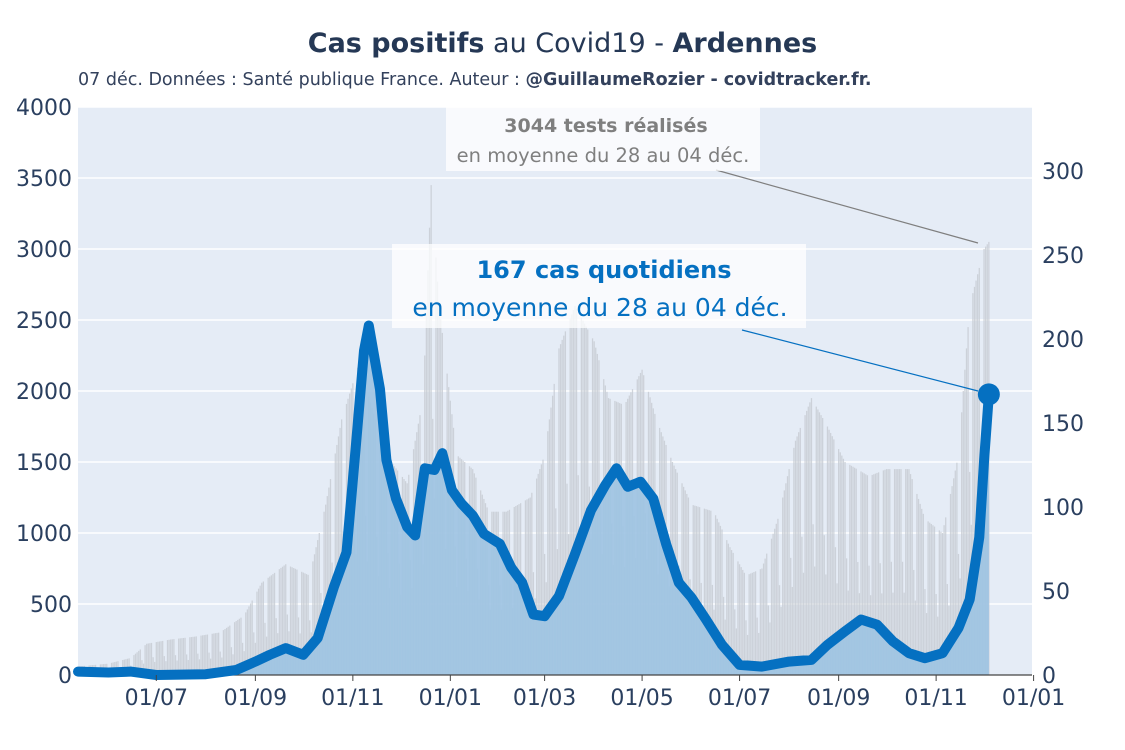  Describe the element at coordinates (544, 698) in the screenshot. I see `x-tick-label: 01/03` at that location.